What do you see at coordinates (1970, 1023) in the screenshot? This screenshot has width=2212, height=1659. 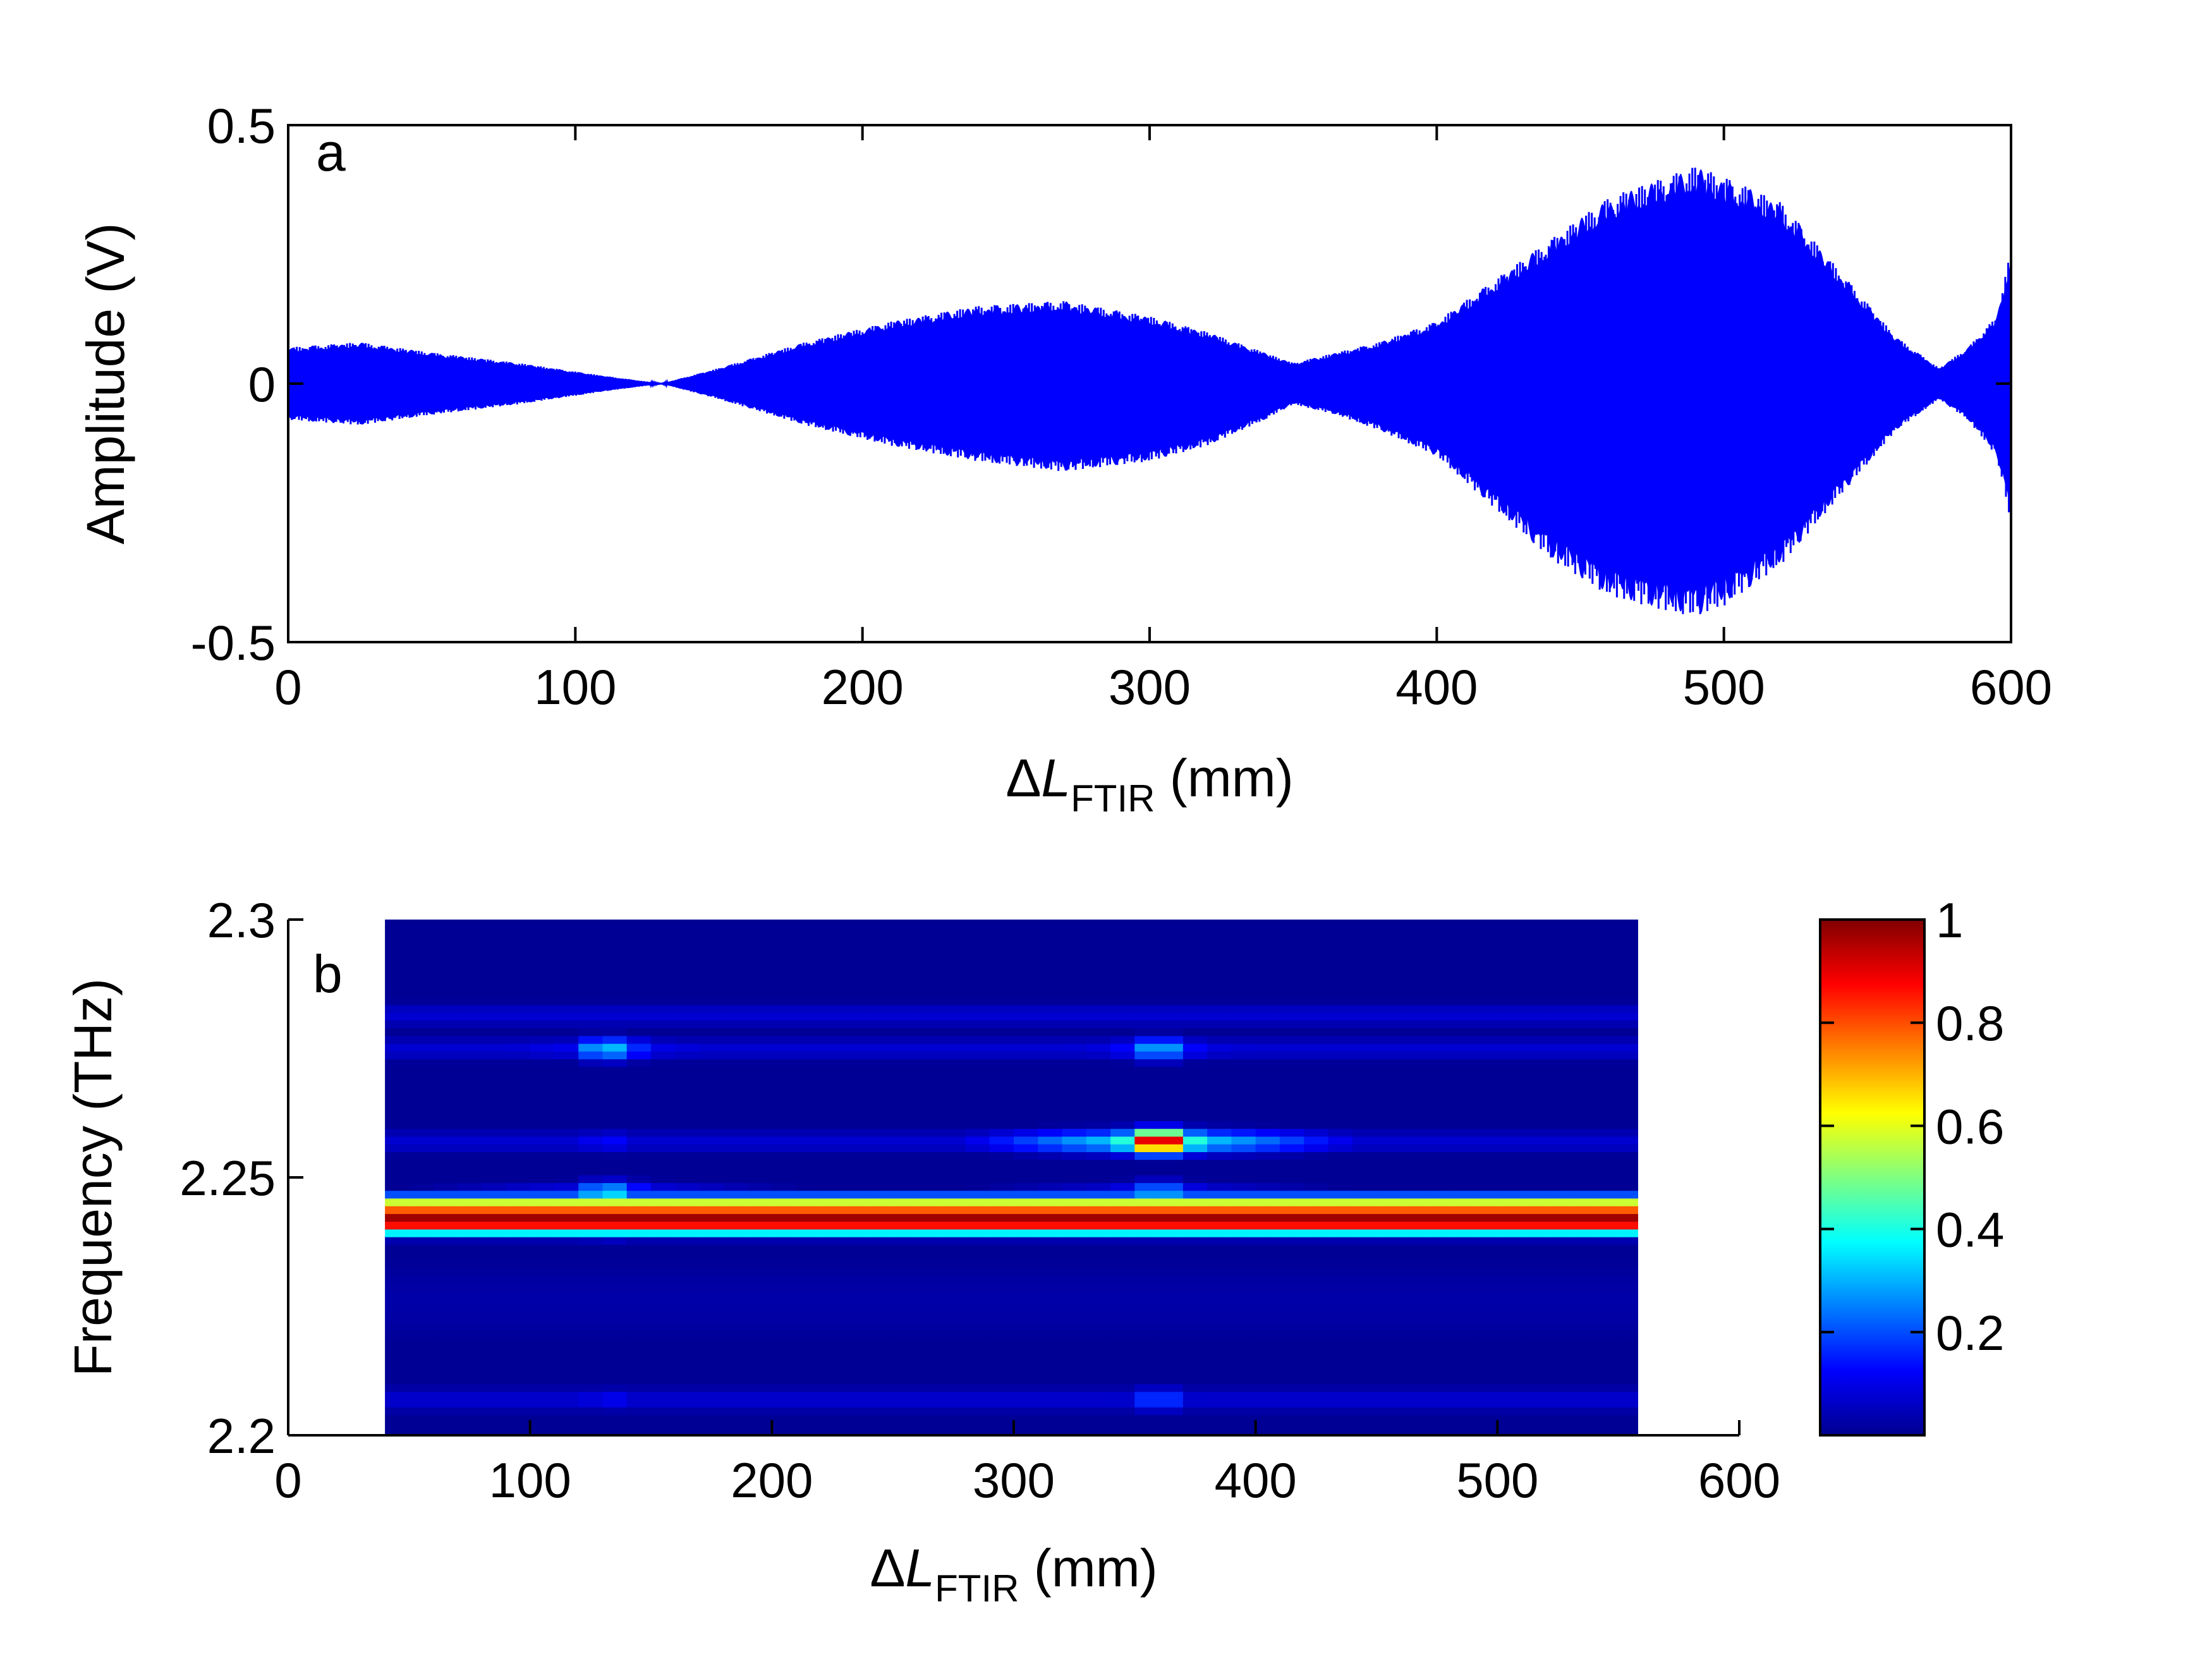 I see `colorbar-tick-label: 0.8` at bounding box center [1970, 1023].